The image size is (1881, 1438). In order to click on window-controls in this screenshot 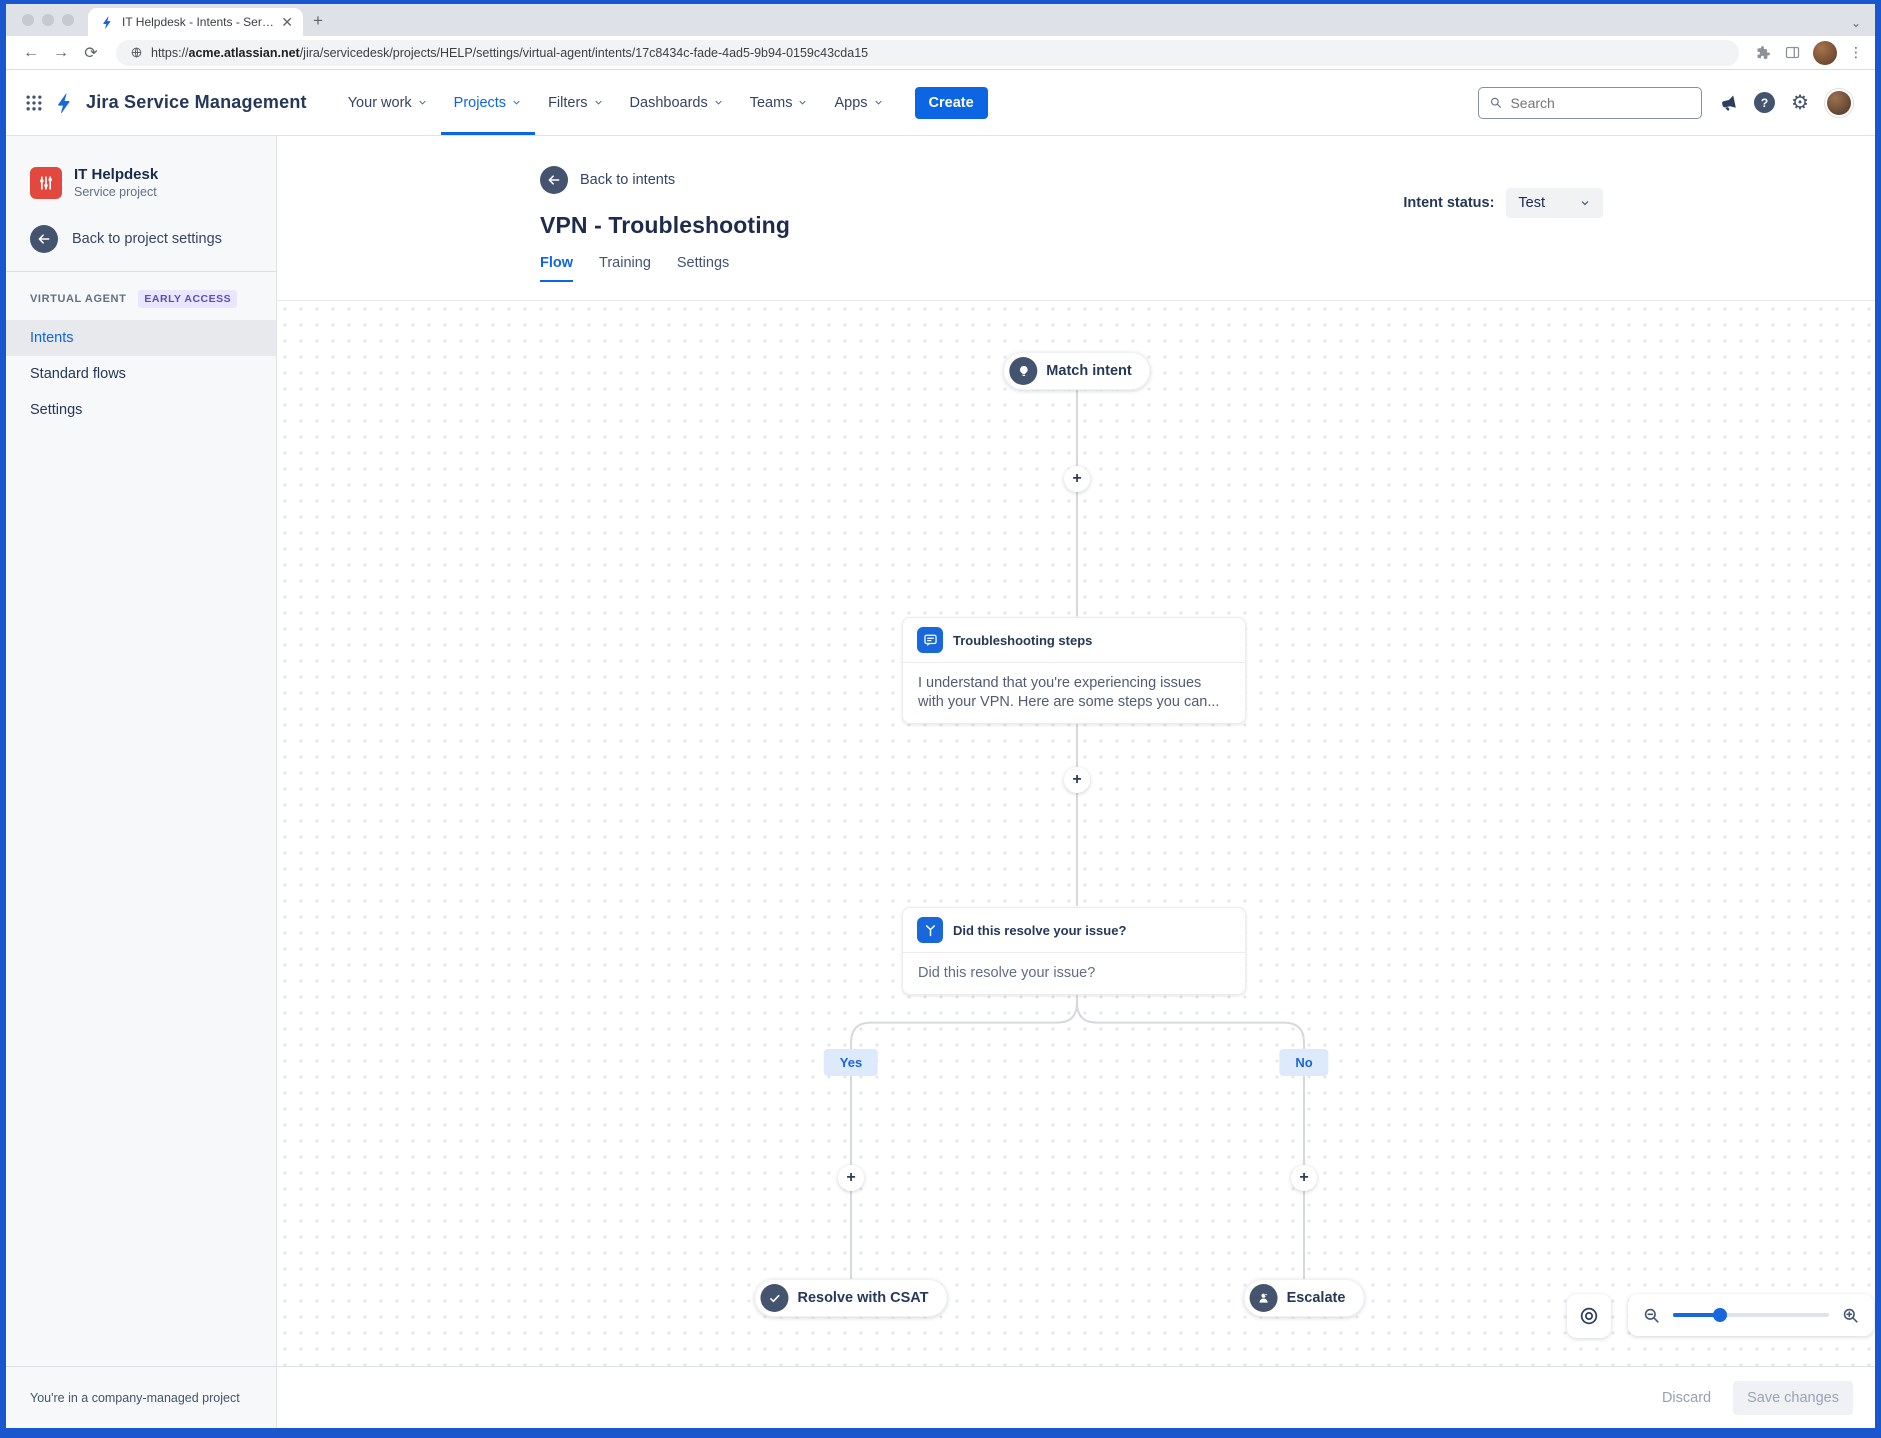, I will do `click(47, 20)`.